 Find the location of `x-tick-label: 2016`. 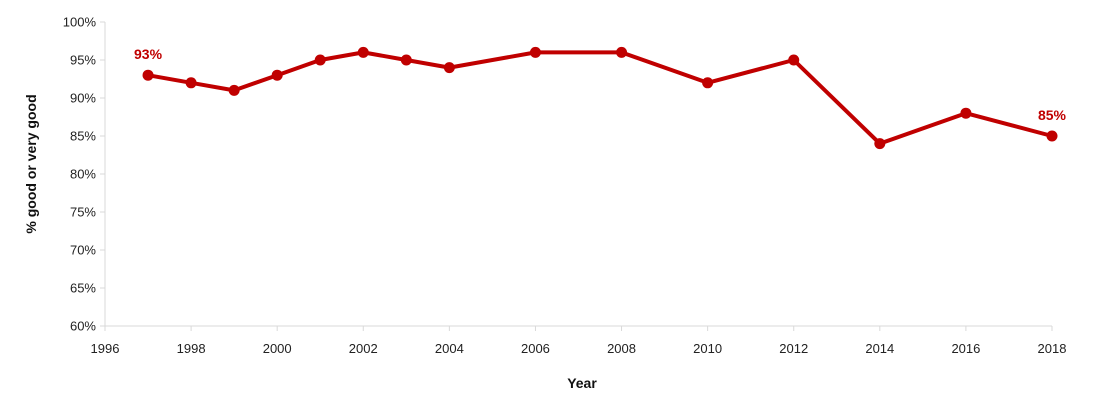

x-tick-label: 2016 is located at coordinates (965, 348).